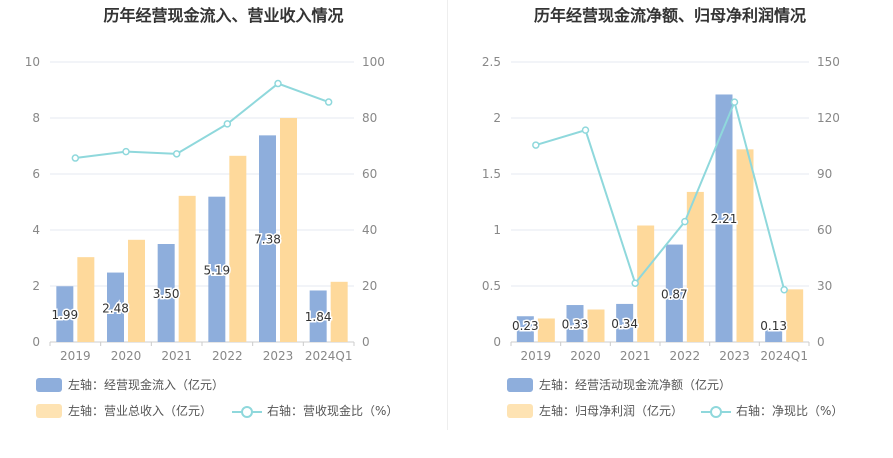 The height and width of the screenshot is (458, 893). What do you see at coordinates (369, 230) in the screenshot?
I see `y-right-tick-label: 40` at bounding box center [369, 230].